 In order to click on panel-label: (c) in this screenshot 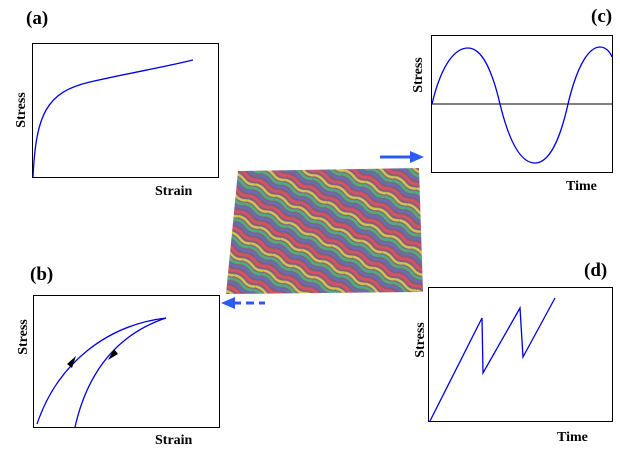, I will do `click(601, 16)`.